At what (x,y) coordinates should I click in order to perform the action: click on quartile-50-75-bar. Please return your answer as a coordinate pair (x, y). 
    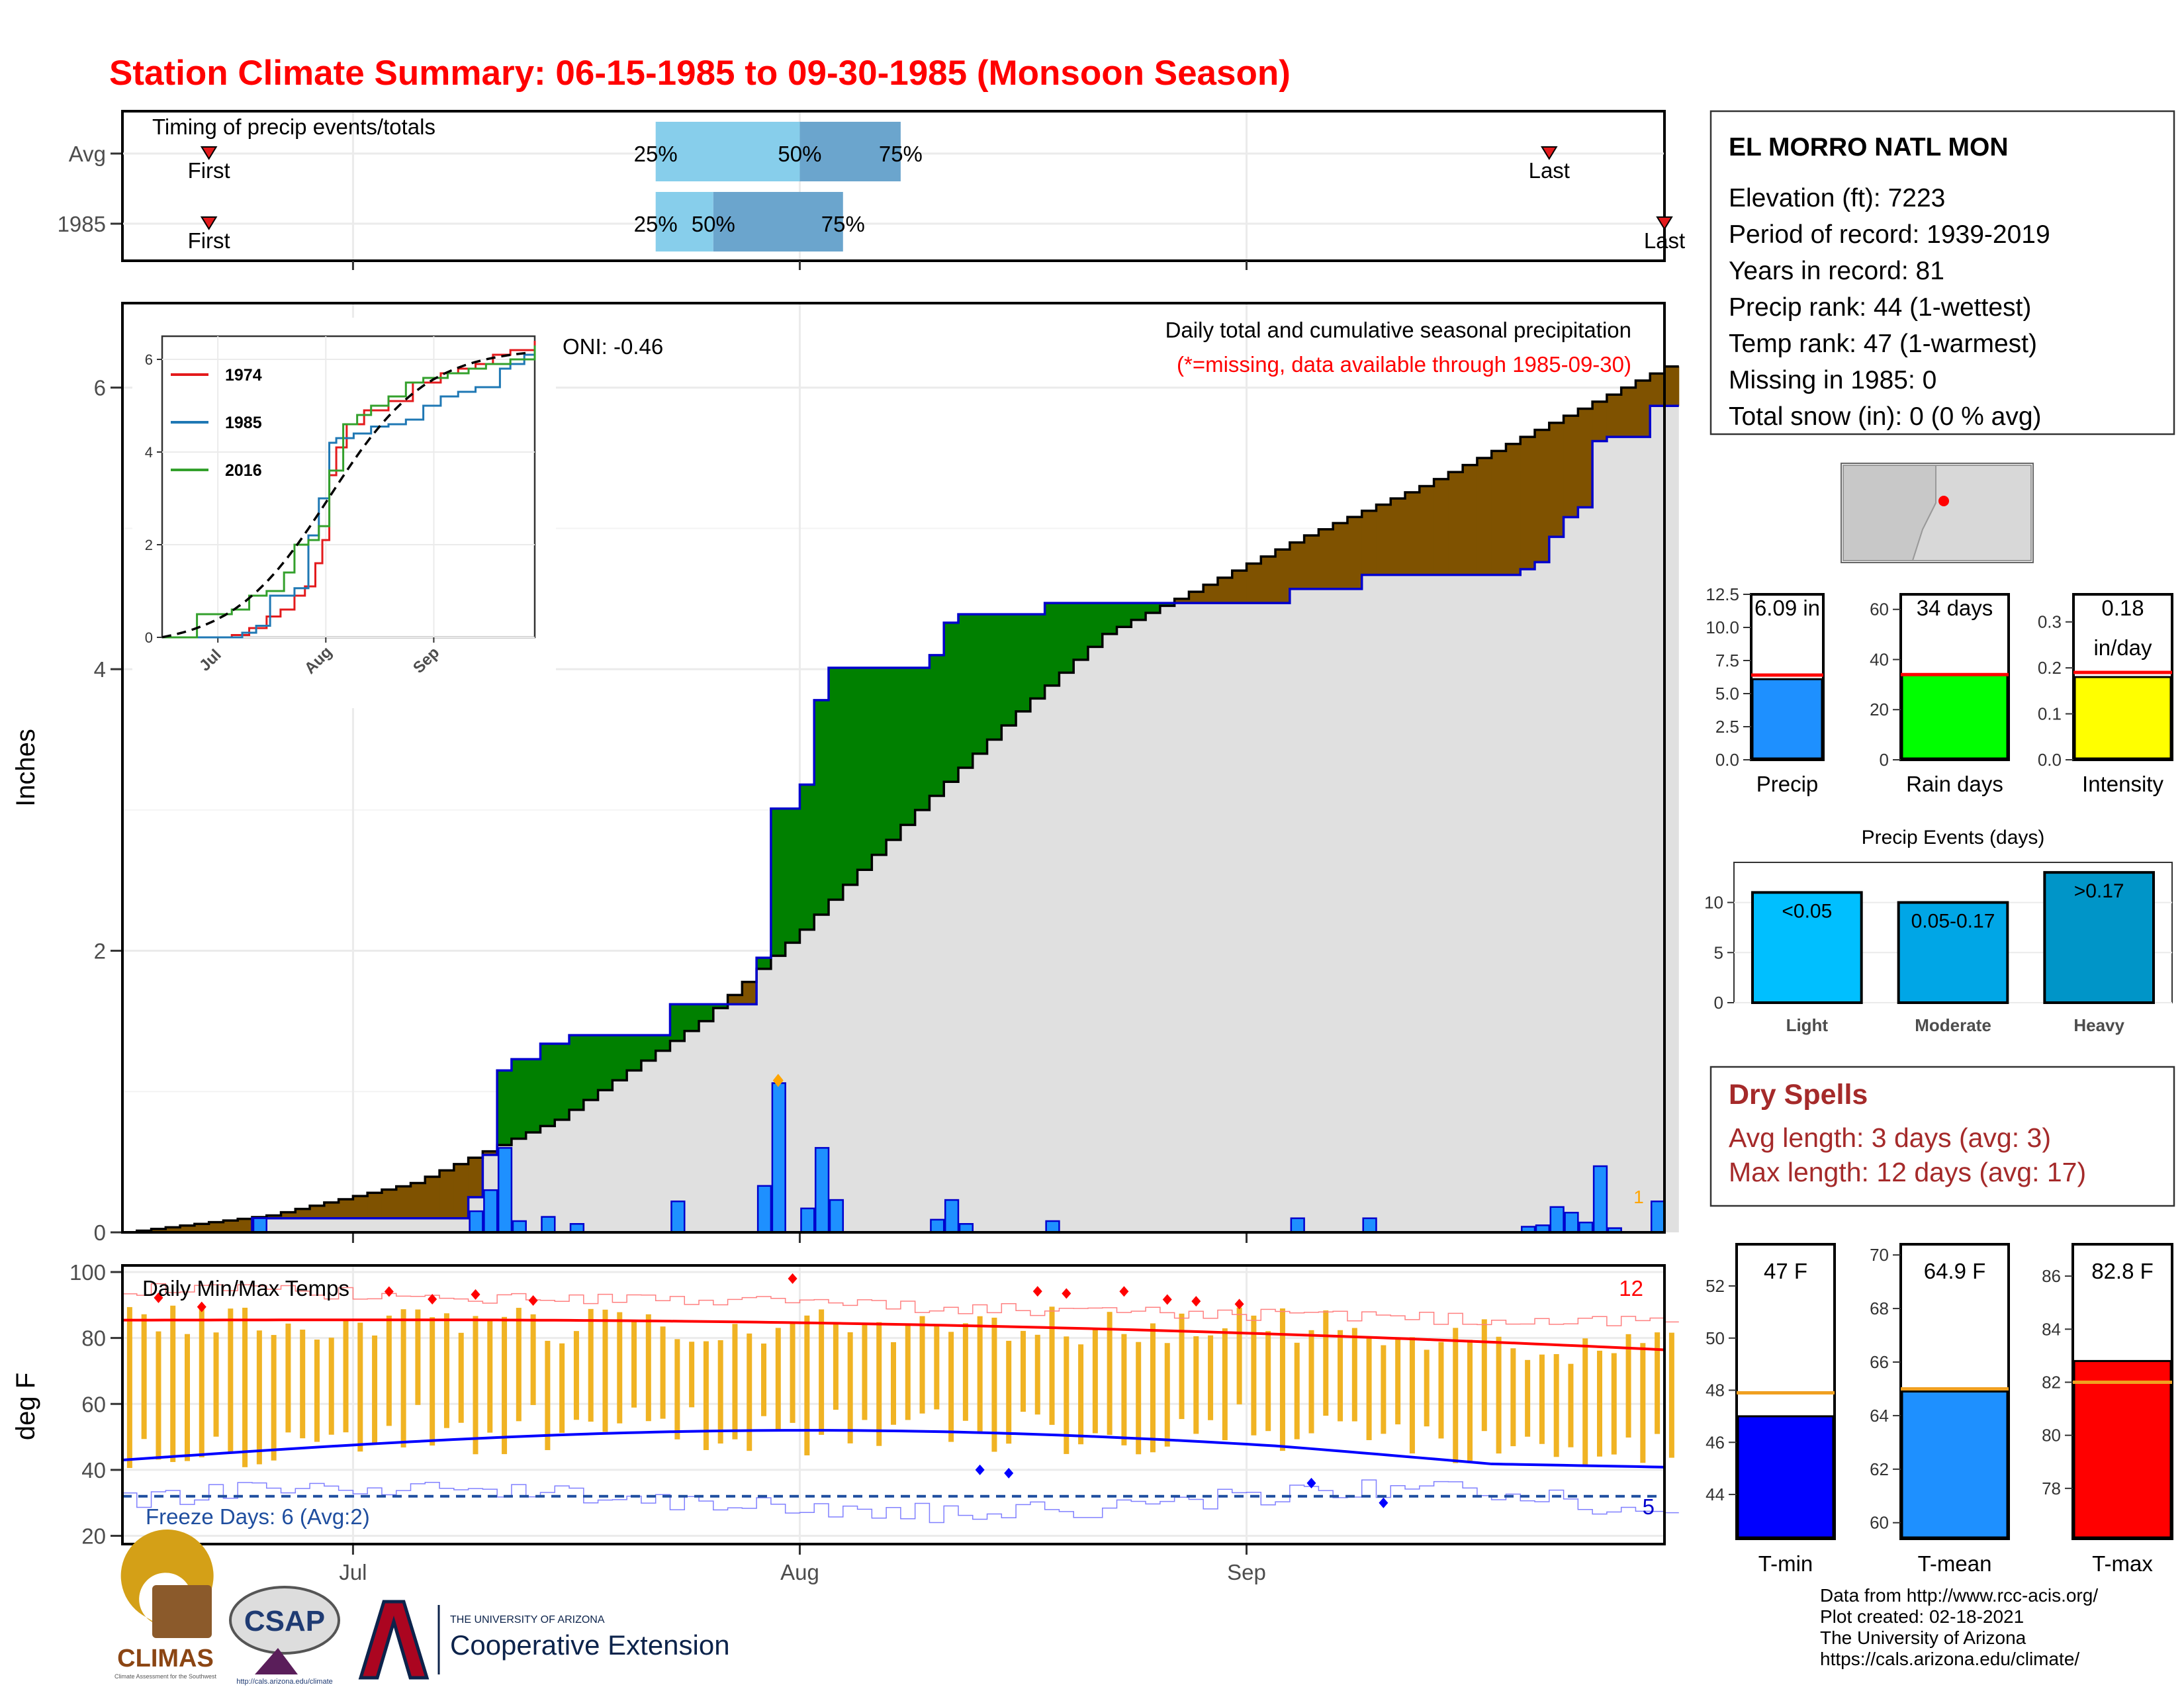
    Looking at the image, I should click on (778, 221).